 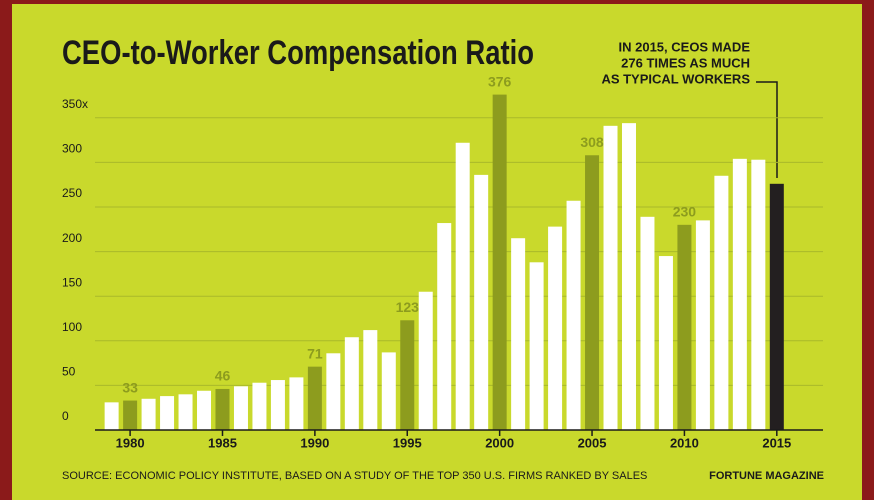 I want to click on chart-title: CEO-to-Worker Compensation Ratio, so click(x=298, y=53).